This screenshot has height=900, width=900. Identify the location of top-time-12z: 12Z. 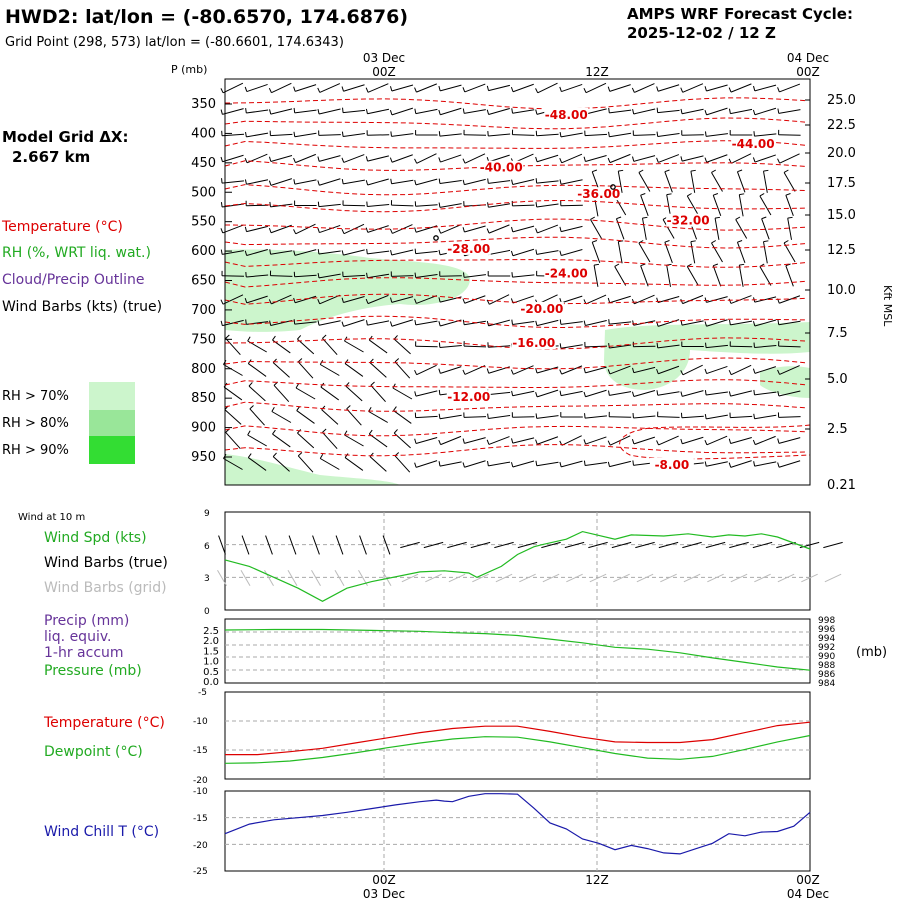
(597, 72).